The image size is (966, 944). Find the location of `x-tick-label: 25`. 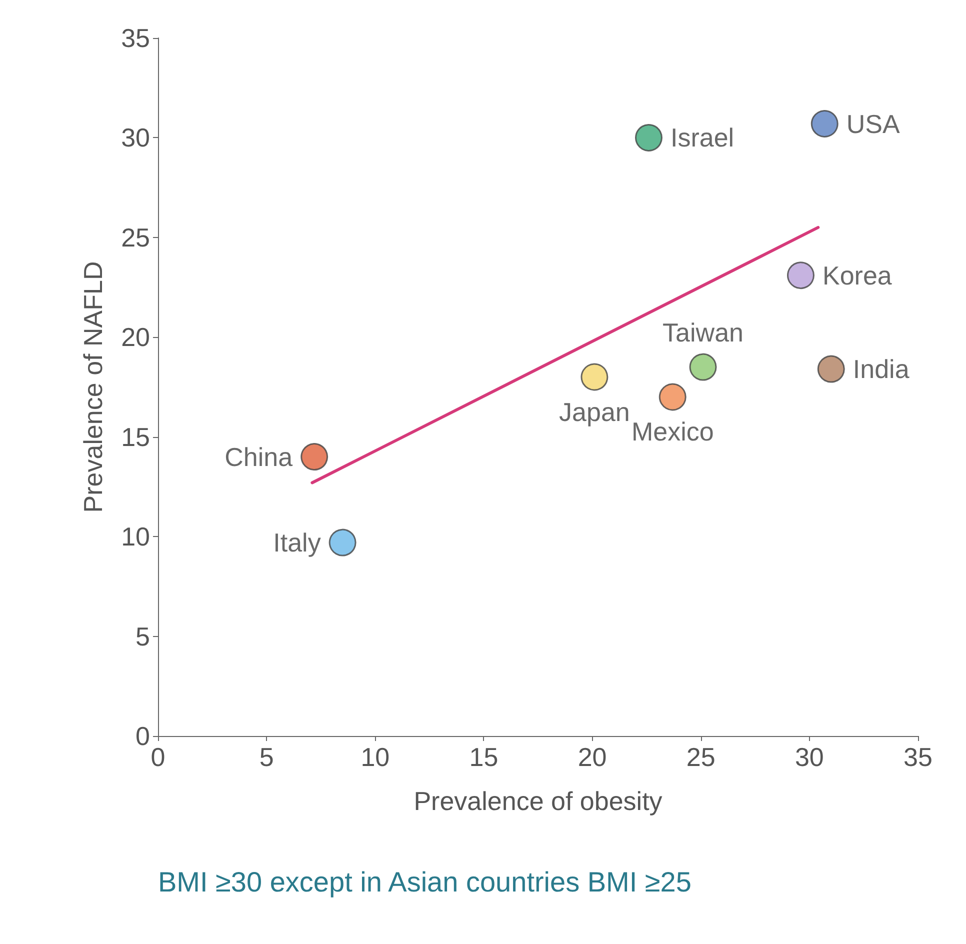

x-tick-label: 25 is located at coordinates (701, 757).